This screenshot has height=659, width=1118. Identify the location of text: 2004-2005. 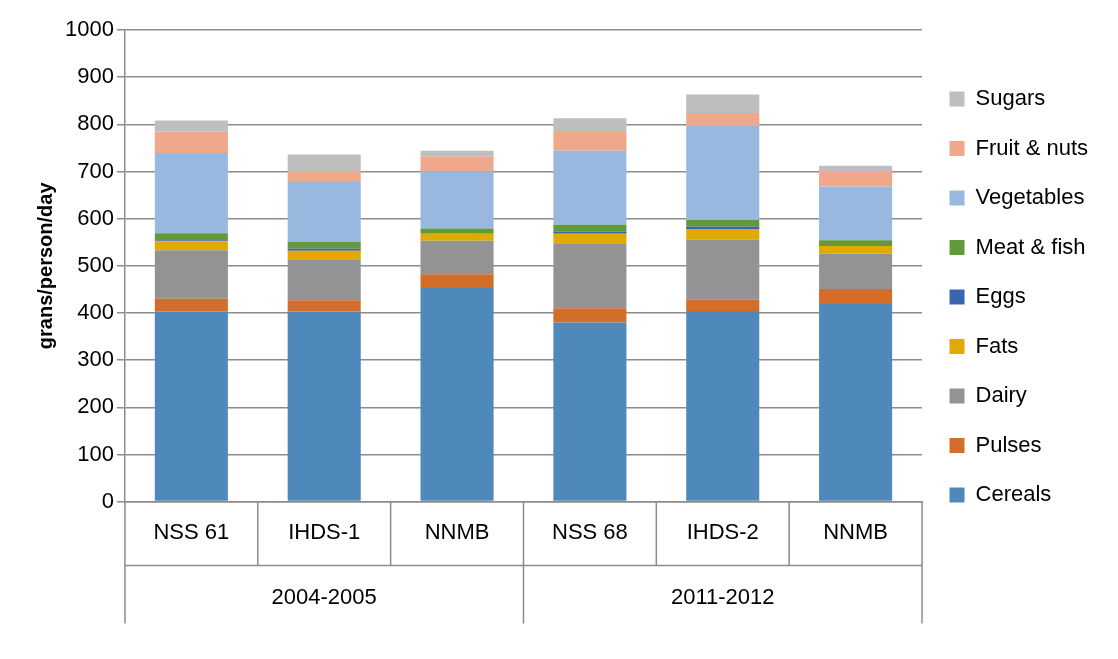
(324, 596).